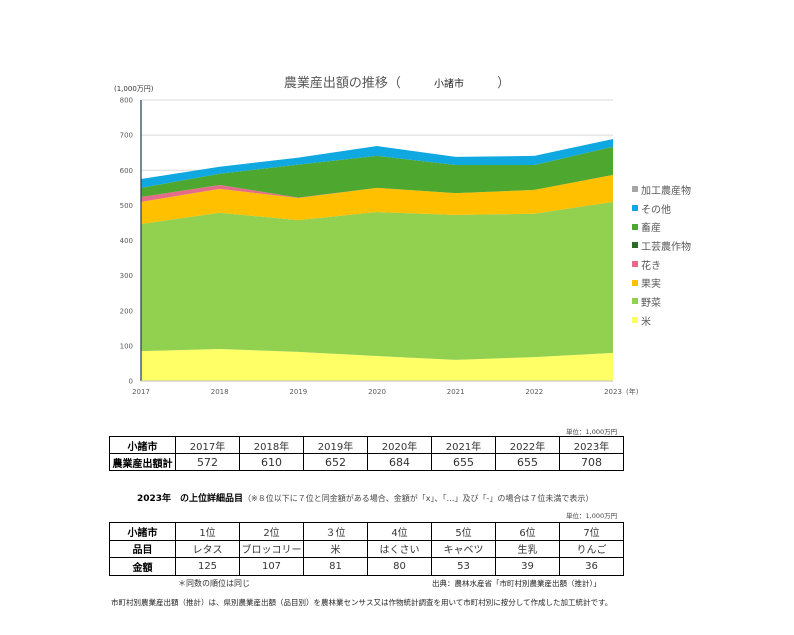 This screenshot has height=635, width=794. I want to click on table-cell: 2019年, so click(335, 445).